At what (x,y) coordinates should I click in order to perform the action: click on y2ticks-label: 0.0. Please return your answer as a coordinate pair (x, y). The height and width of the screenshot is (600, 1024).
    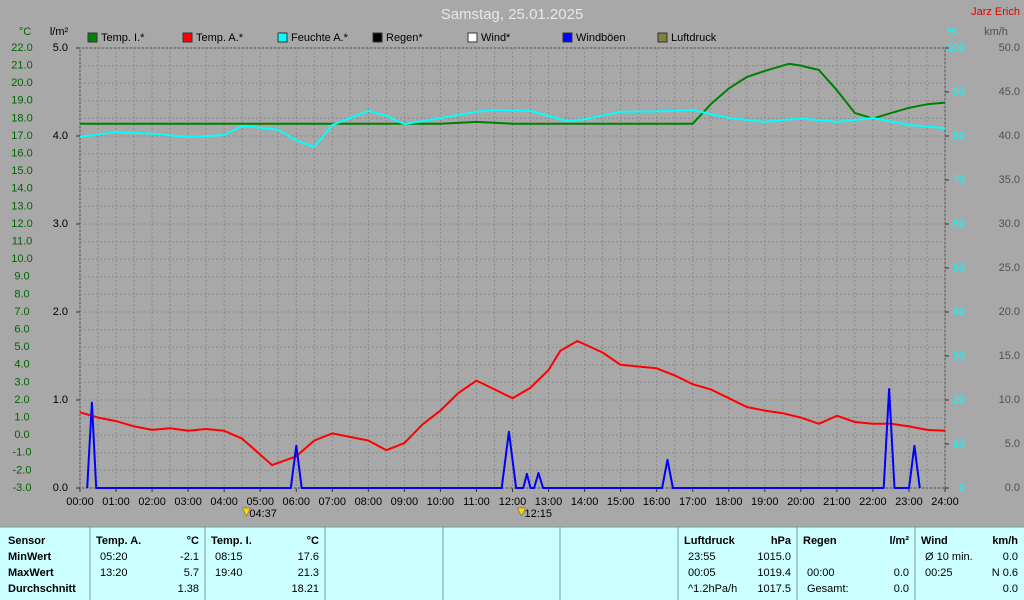
    Looking at the image, I should click on (60, 488).